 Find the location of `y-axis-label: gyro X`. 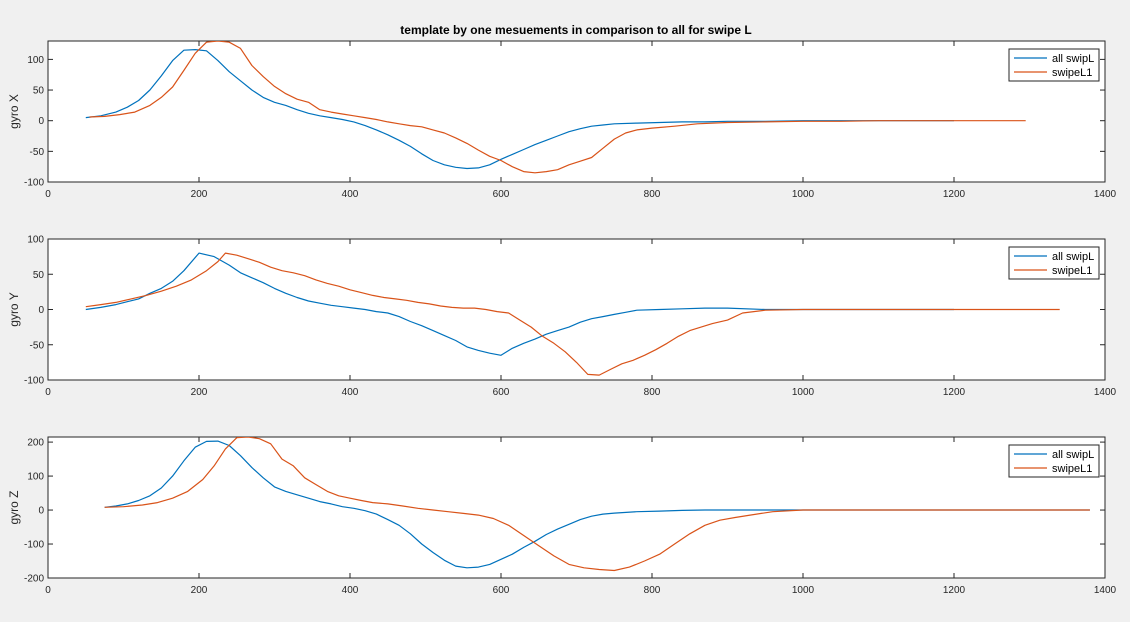

y-axis-label: gyro X is located at coordinates (14, 111).